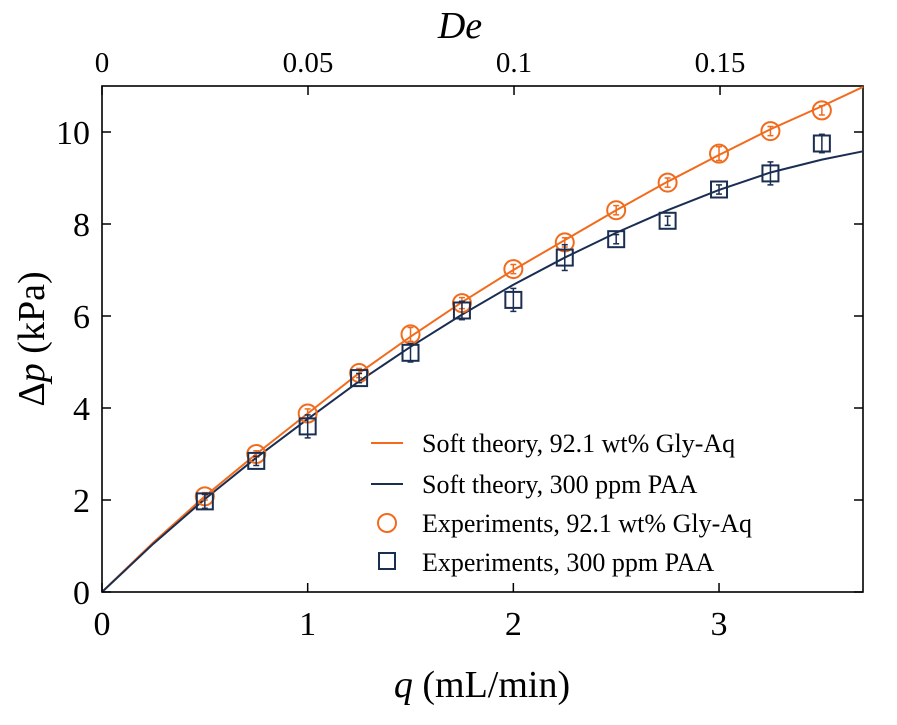  What do you see at coordinates (81, 409) in the screenshot?
I see `y-tick-label: 4` at bounding box center [81, 409].